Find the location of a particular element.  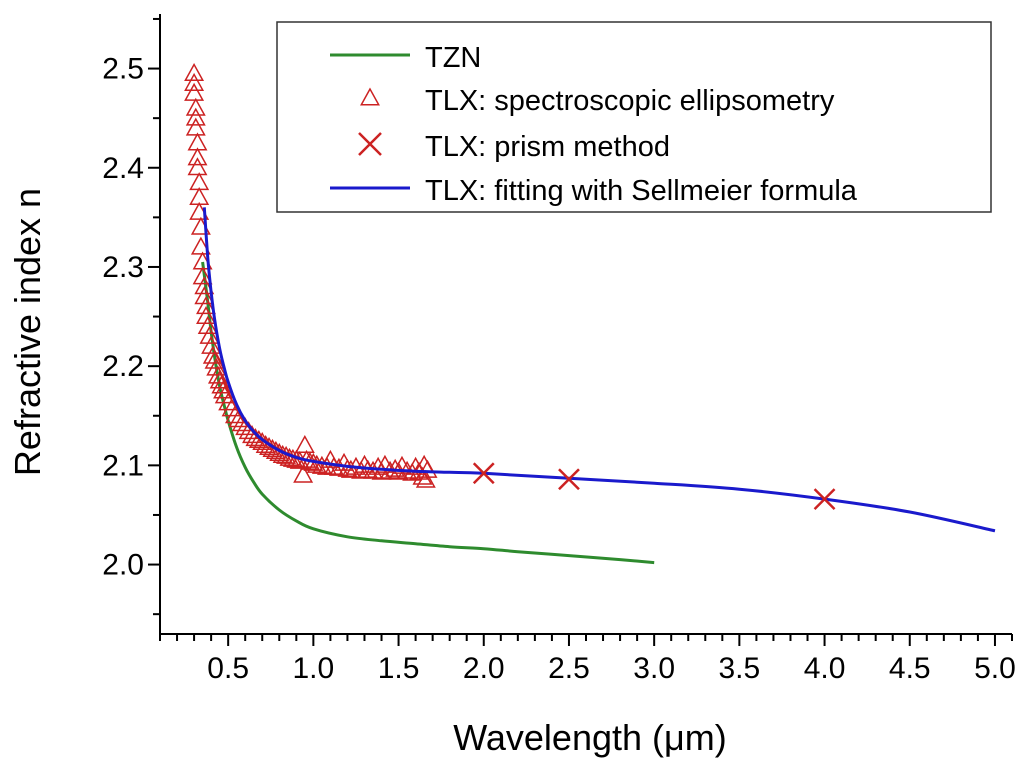

x-axis-title: Wavelength (μm) is located at coordinates (589, 737).